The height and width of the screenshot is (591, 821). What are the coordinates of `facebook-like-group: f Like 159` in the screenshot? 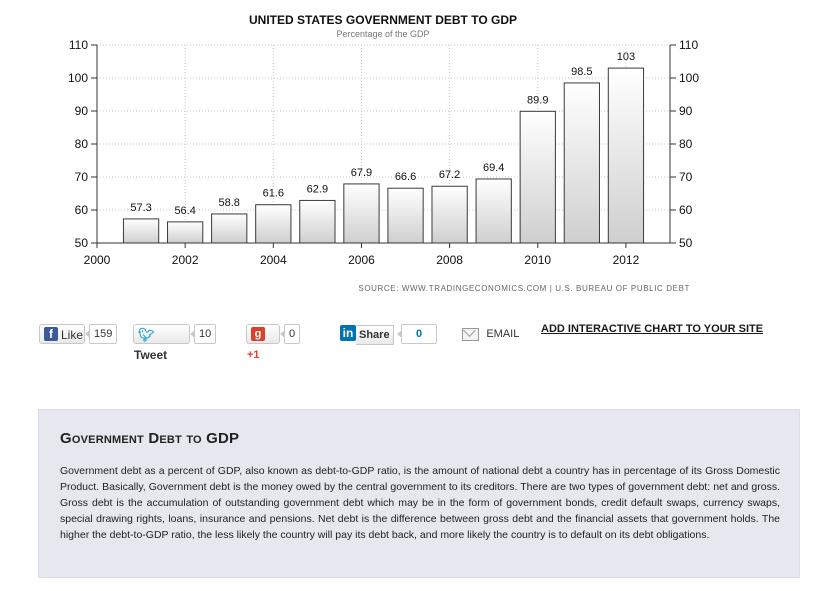 It's located at (78, 335).